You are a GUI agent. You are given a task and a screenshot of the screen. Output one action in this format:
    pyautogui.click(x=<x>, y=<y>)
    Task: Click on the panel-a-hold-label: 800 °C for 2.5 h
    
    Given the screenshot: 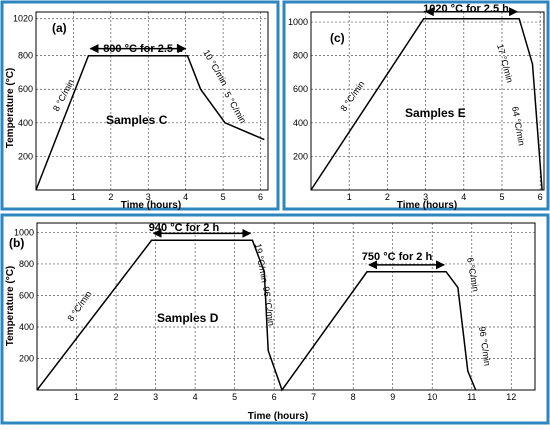 What is the action you would take?
    pyautogui.click(x=143, y=49)
    